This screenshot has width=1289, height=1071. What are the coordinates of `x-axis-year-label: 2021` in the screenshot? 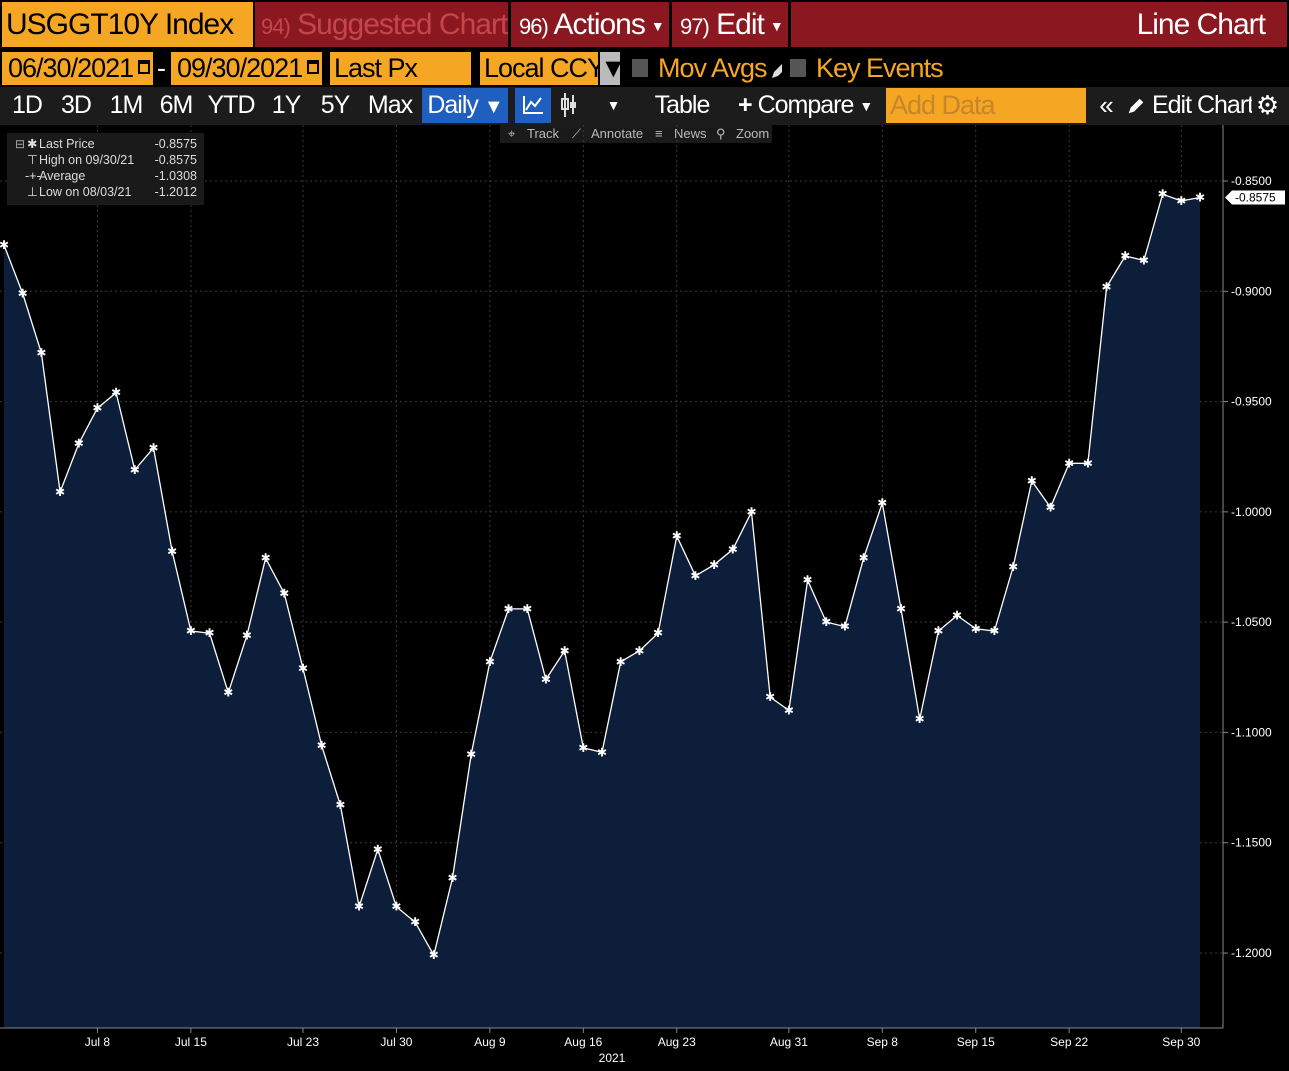 It's located at (612, 1058).